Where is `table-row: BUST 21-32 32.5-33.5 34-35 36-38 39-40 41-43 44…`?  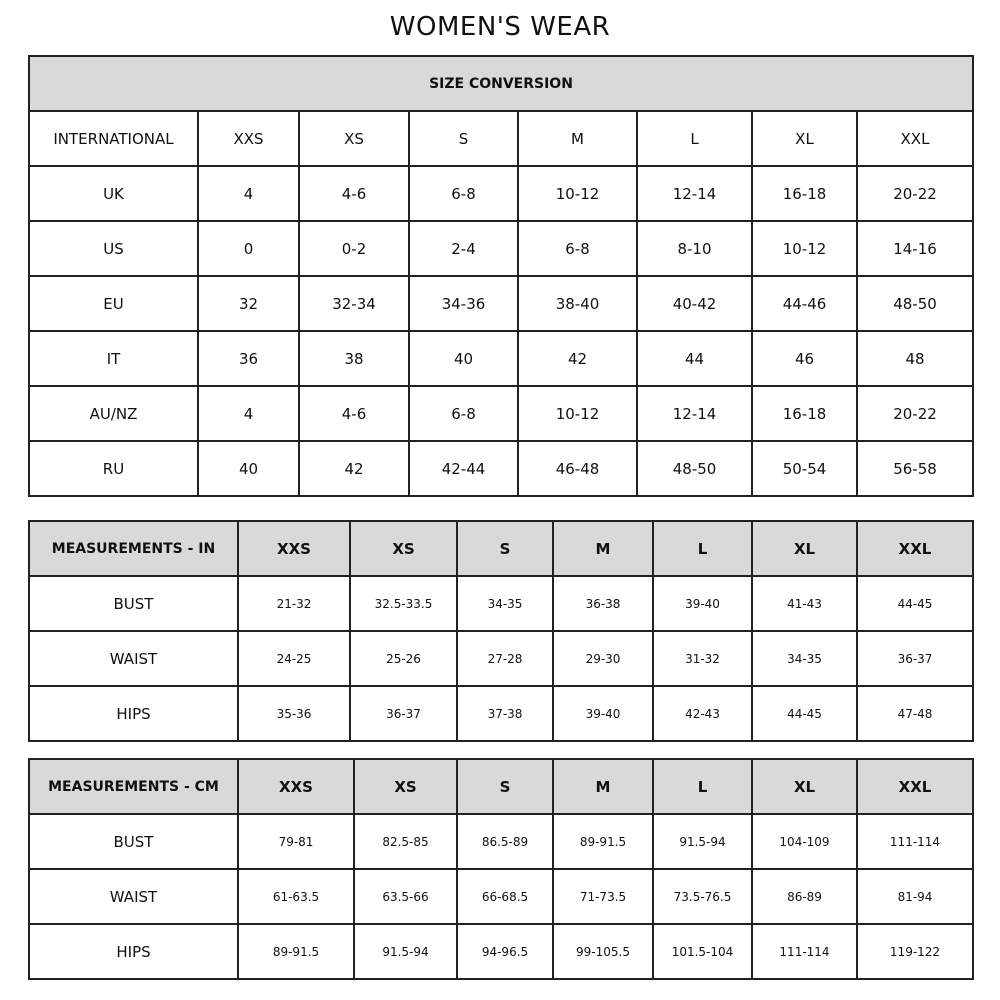 table-row: BUST 21-32 32.5-33.5 34-35 36-38 39-40 41-43 44… is located at coordinates (501, 603).